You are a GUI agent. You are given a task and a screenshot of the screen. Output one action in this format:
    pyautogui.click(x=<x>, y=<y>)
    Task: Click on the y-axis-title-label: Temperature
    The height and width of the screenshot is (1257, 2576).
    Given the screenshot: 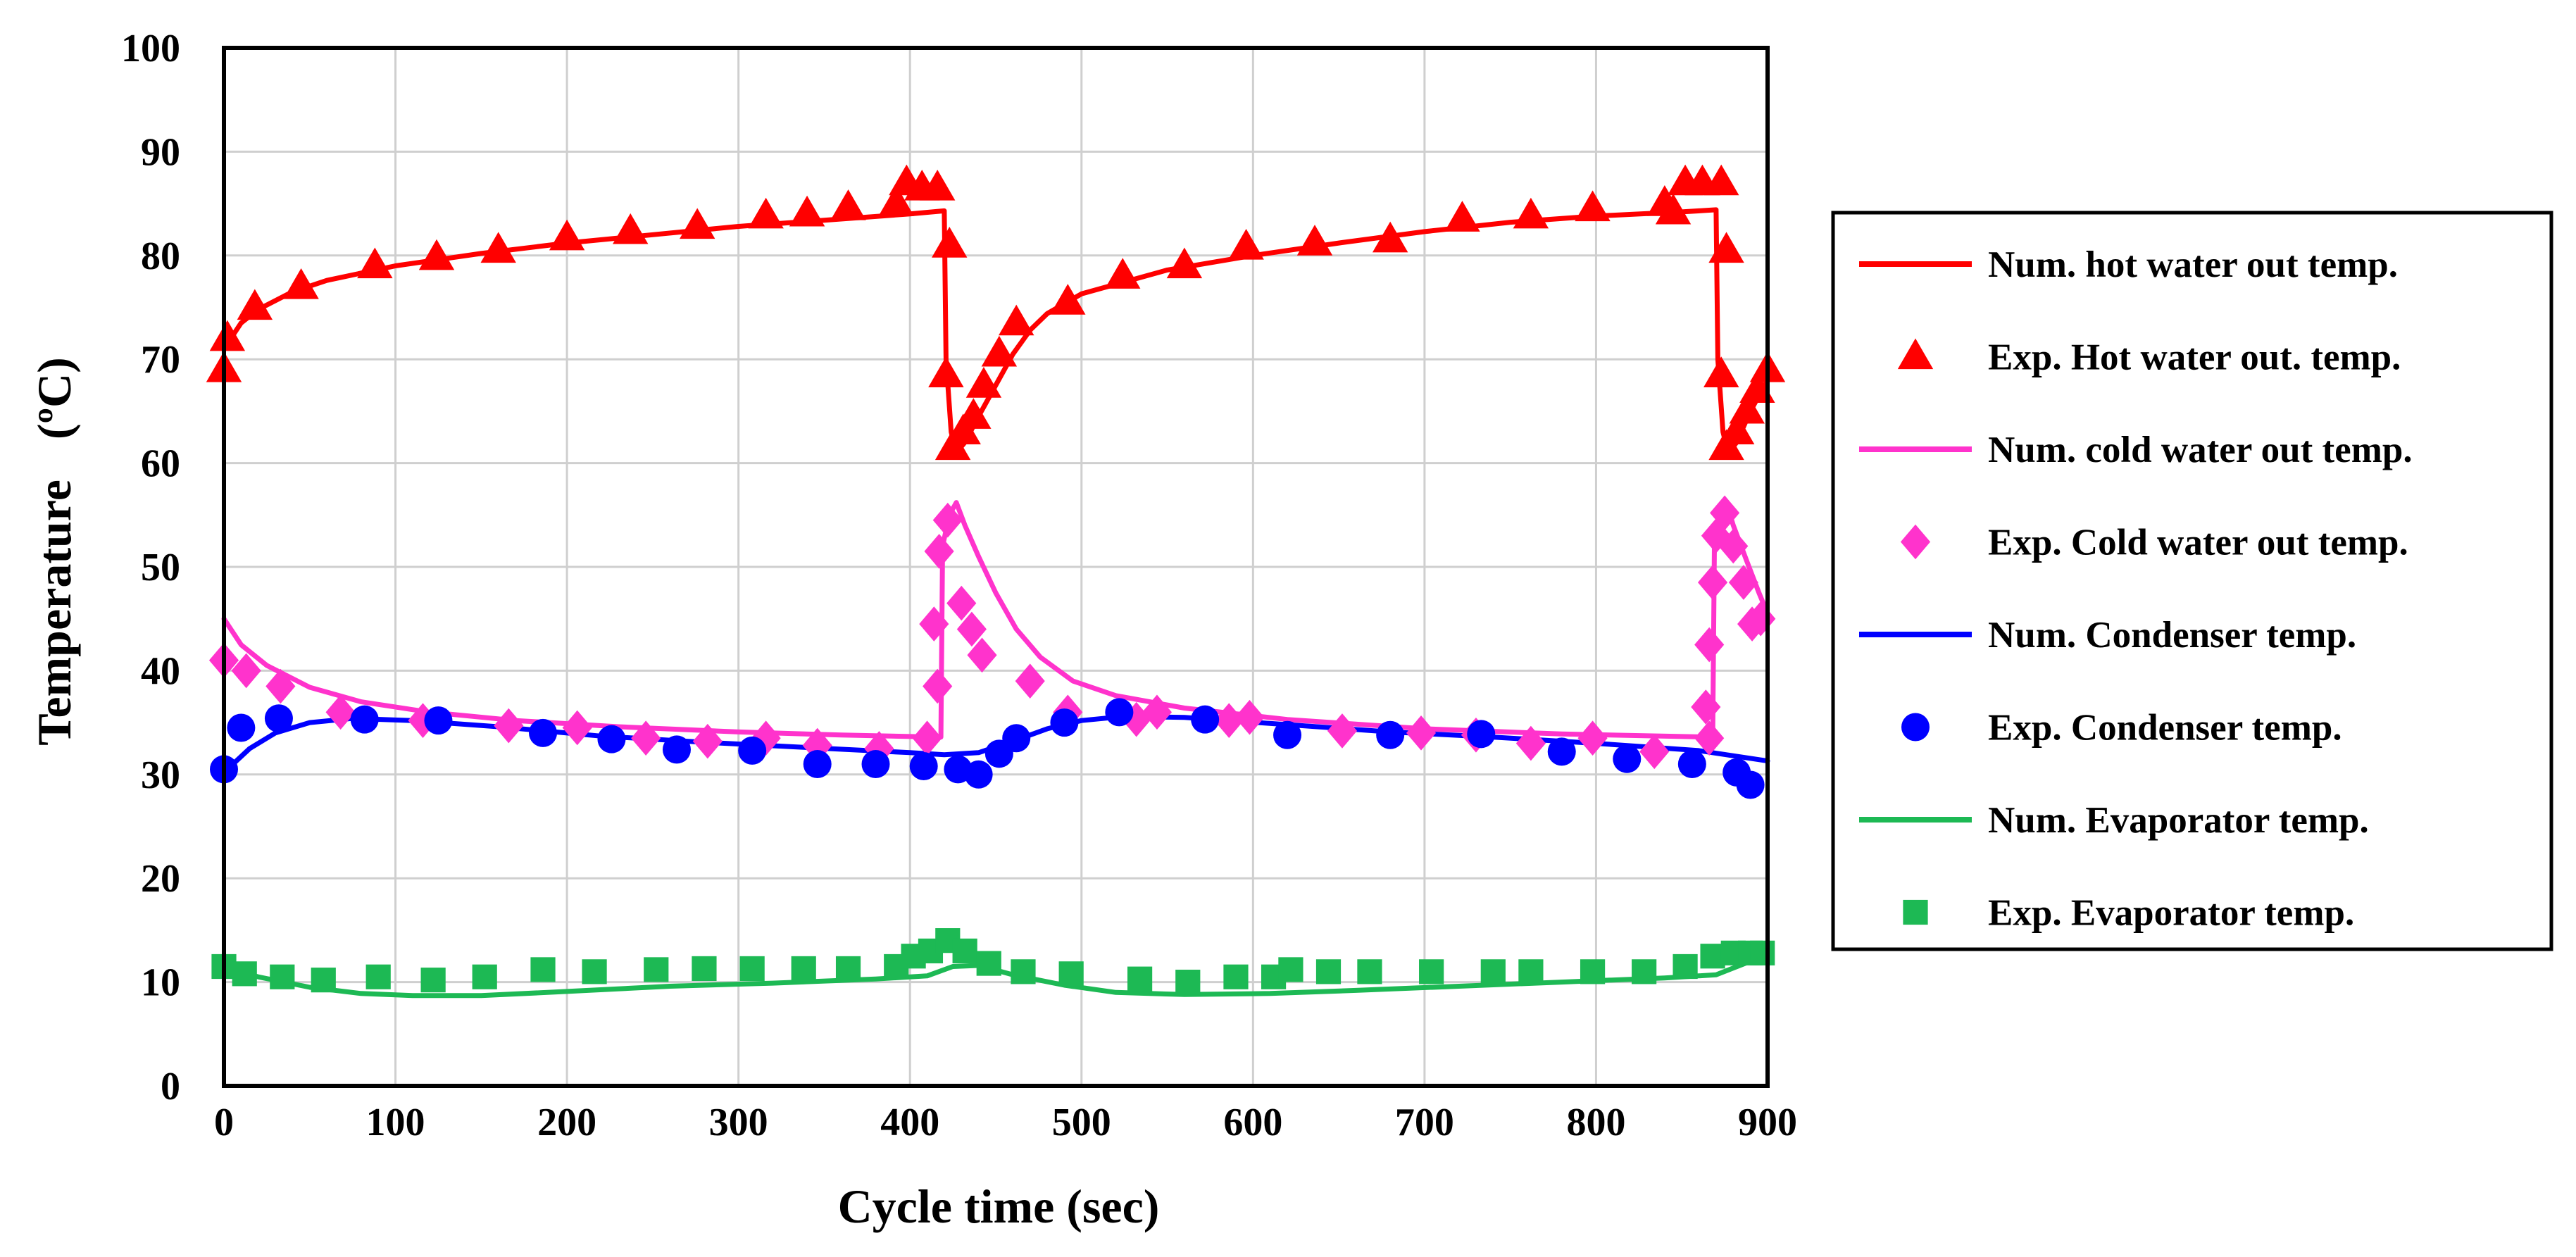 What is the action you would take?
    pyautogui.click(x=54, y=613)
    